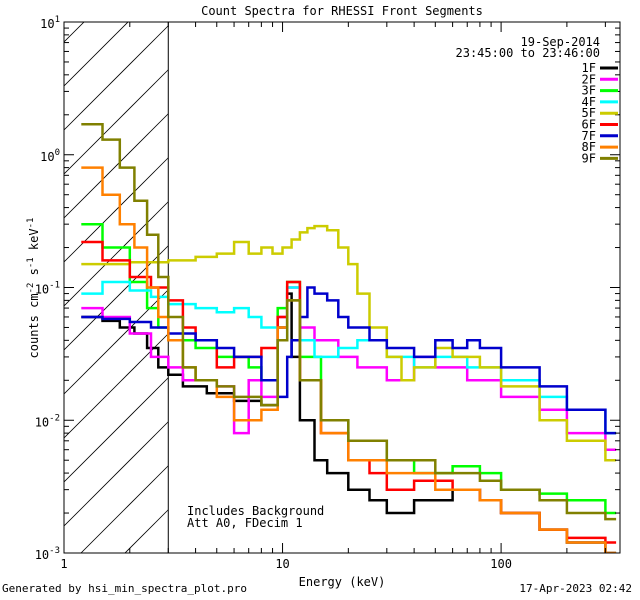  I want to click on legend-label-5F: 5F, so click(589, 113).